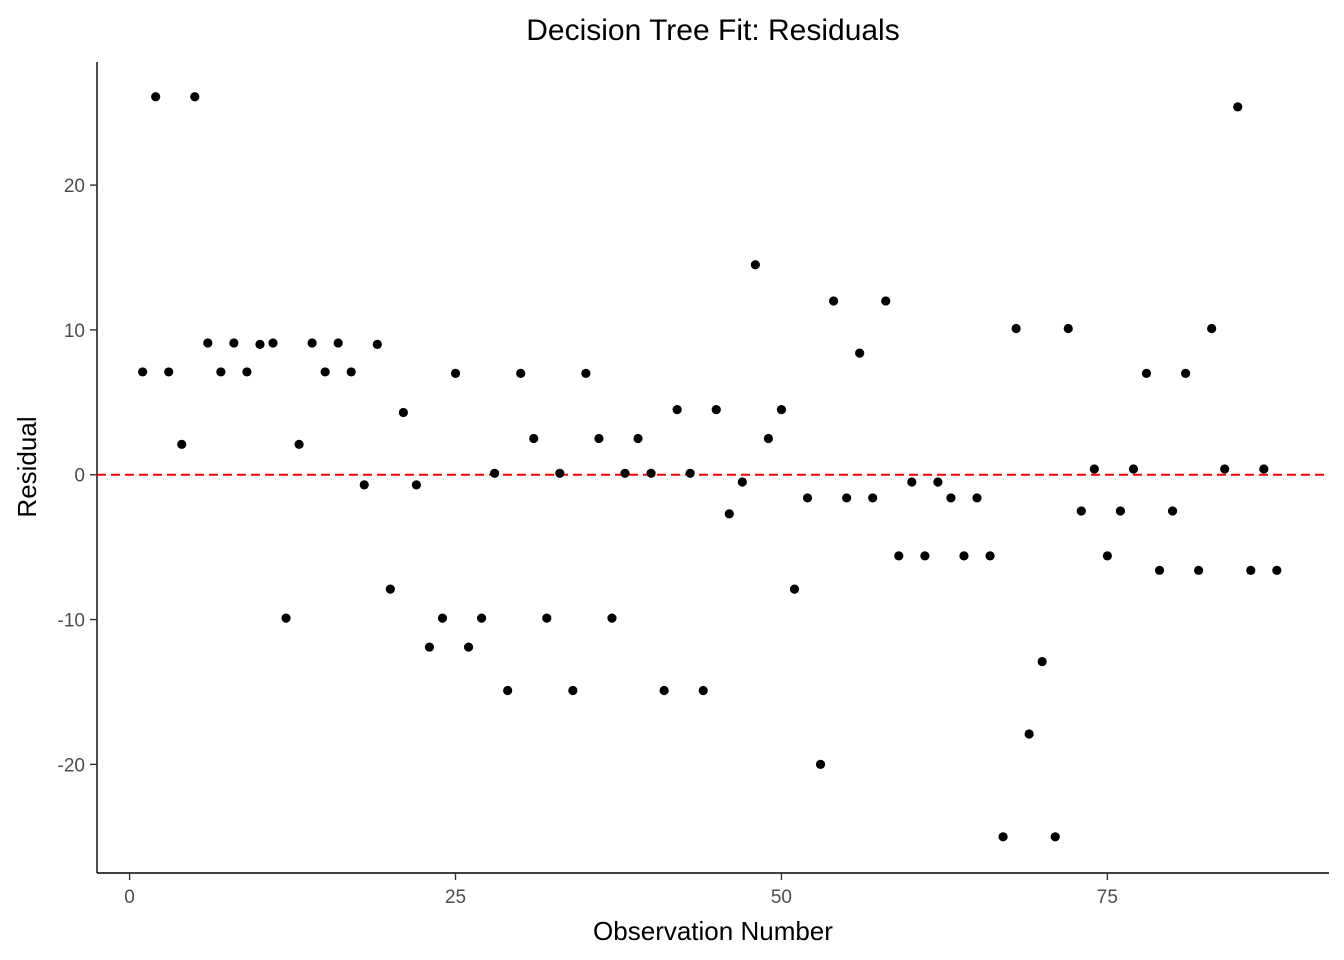 The image size is (1344, 960). Describe the element at coordinates (27, 466) in the screenshot. I see `y-axis-title: Residual` at that location.